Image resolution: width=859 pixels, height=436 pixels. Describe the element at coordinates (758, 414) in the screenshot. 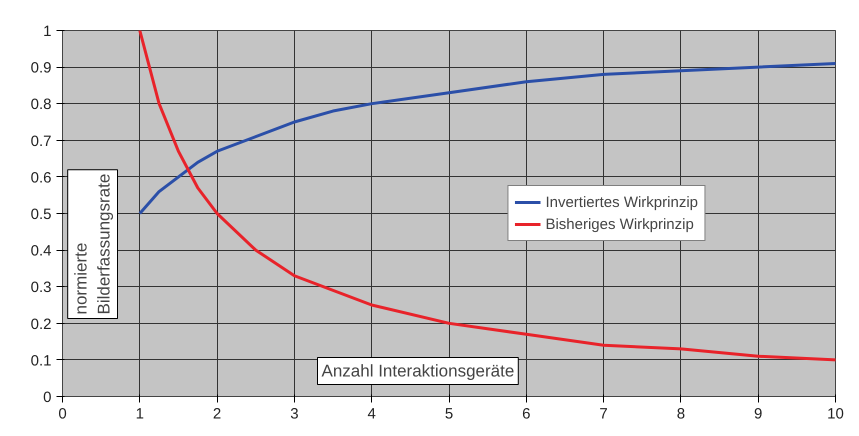

I see `x-tick-label: 9` at that location.